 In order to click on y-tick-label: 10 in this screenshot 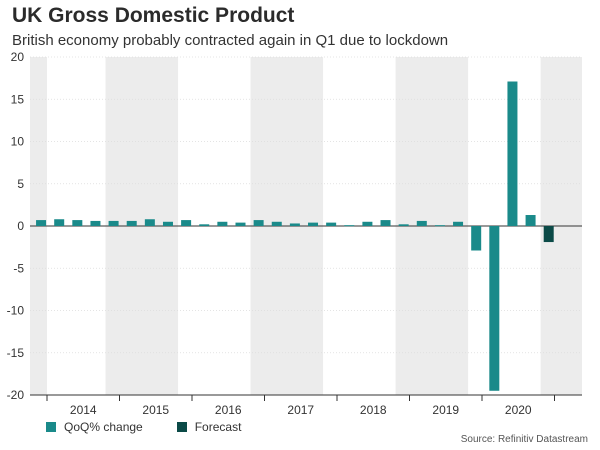, I will do `click(18, 142)`.